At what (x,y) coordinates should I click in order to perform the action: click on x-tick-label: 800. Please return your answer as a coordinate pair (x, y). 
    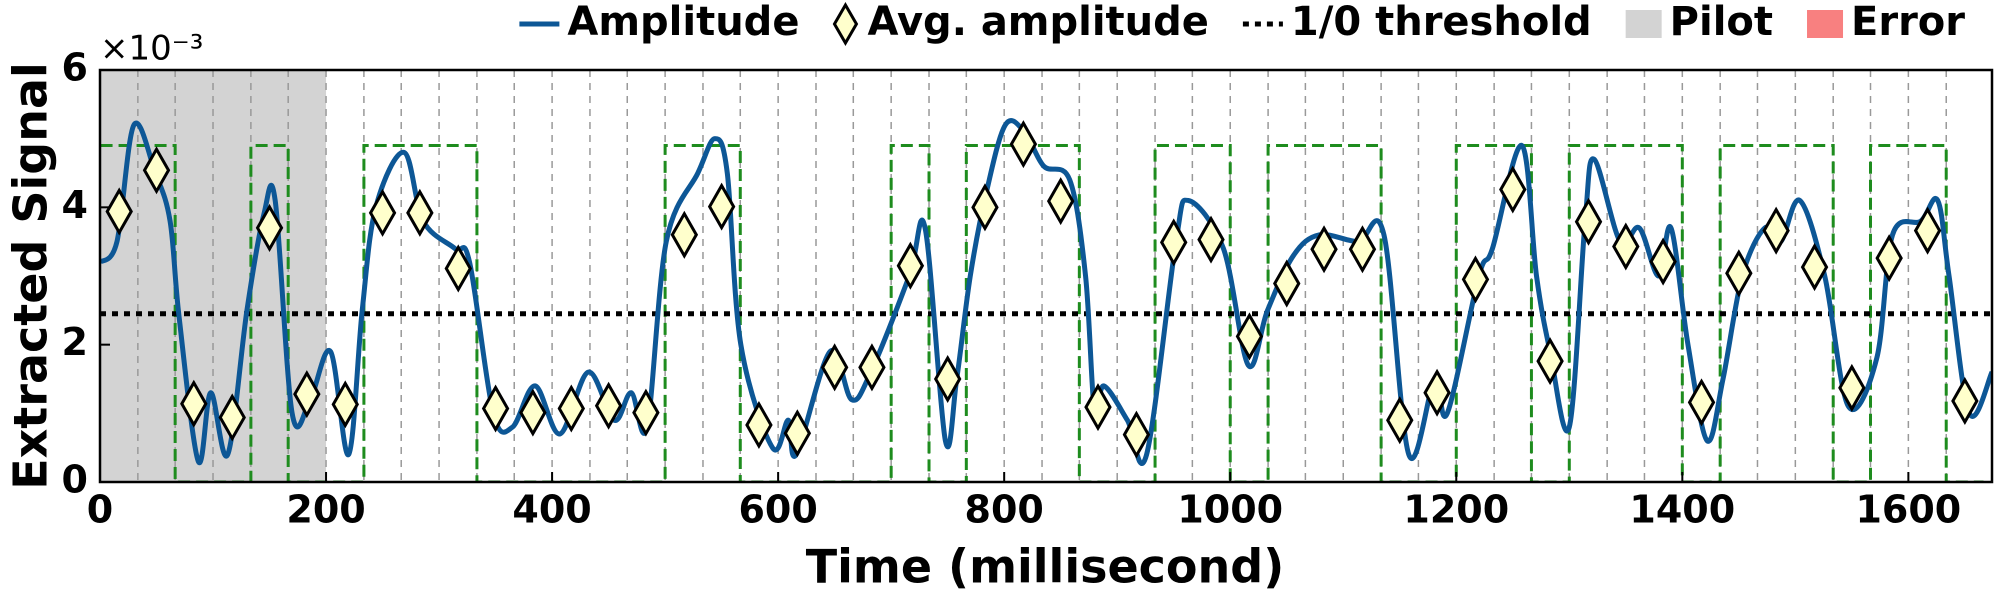
    Looking at the image, I should click on (1004, 510).